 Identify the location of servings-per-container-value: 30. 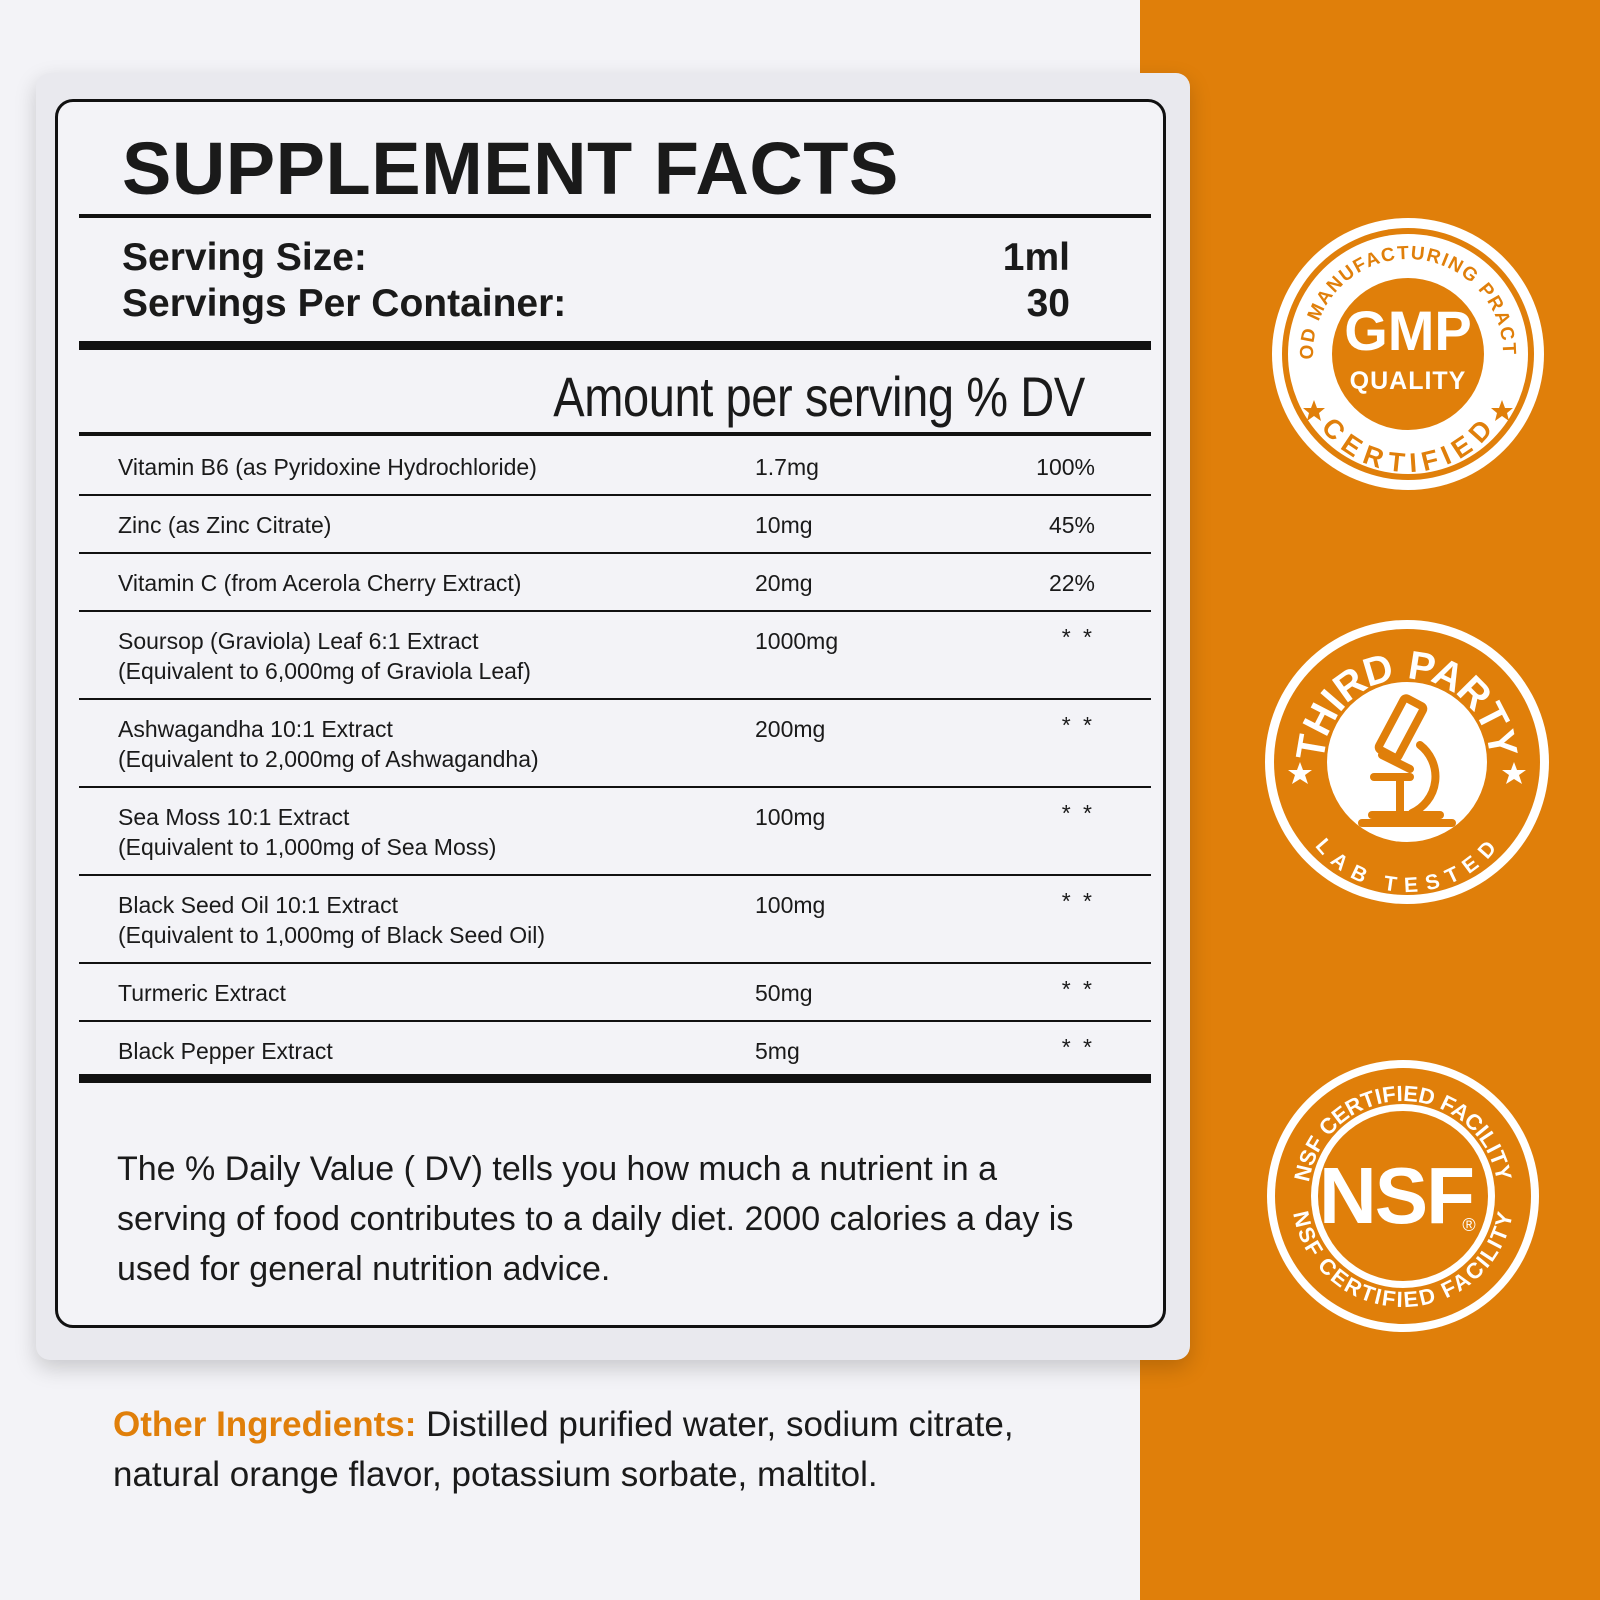
(1048, 303).